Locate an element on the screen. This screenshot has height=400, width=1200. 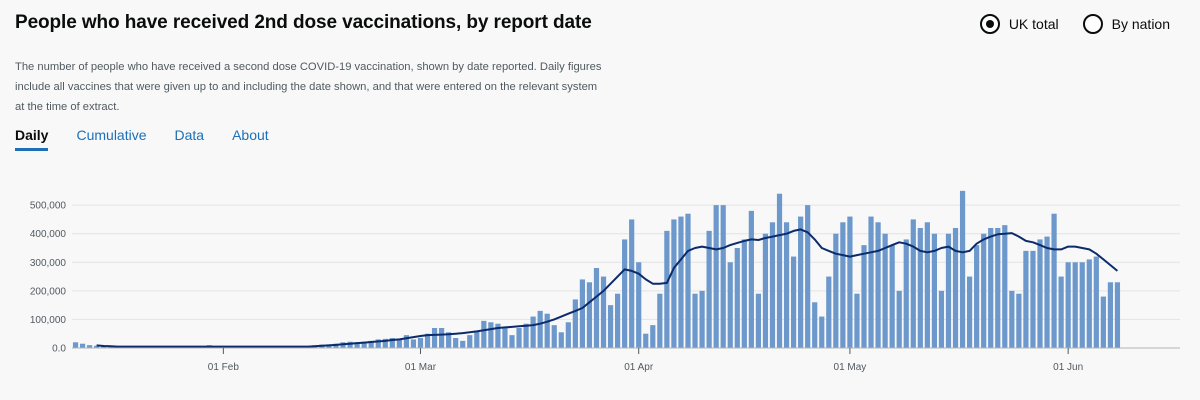
tab-about: About is located at coordinates (250, 135).